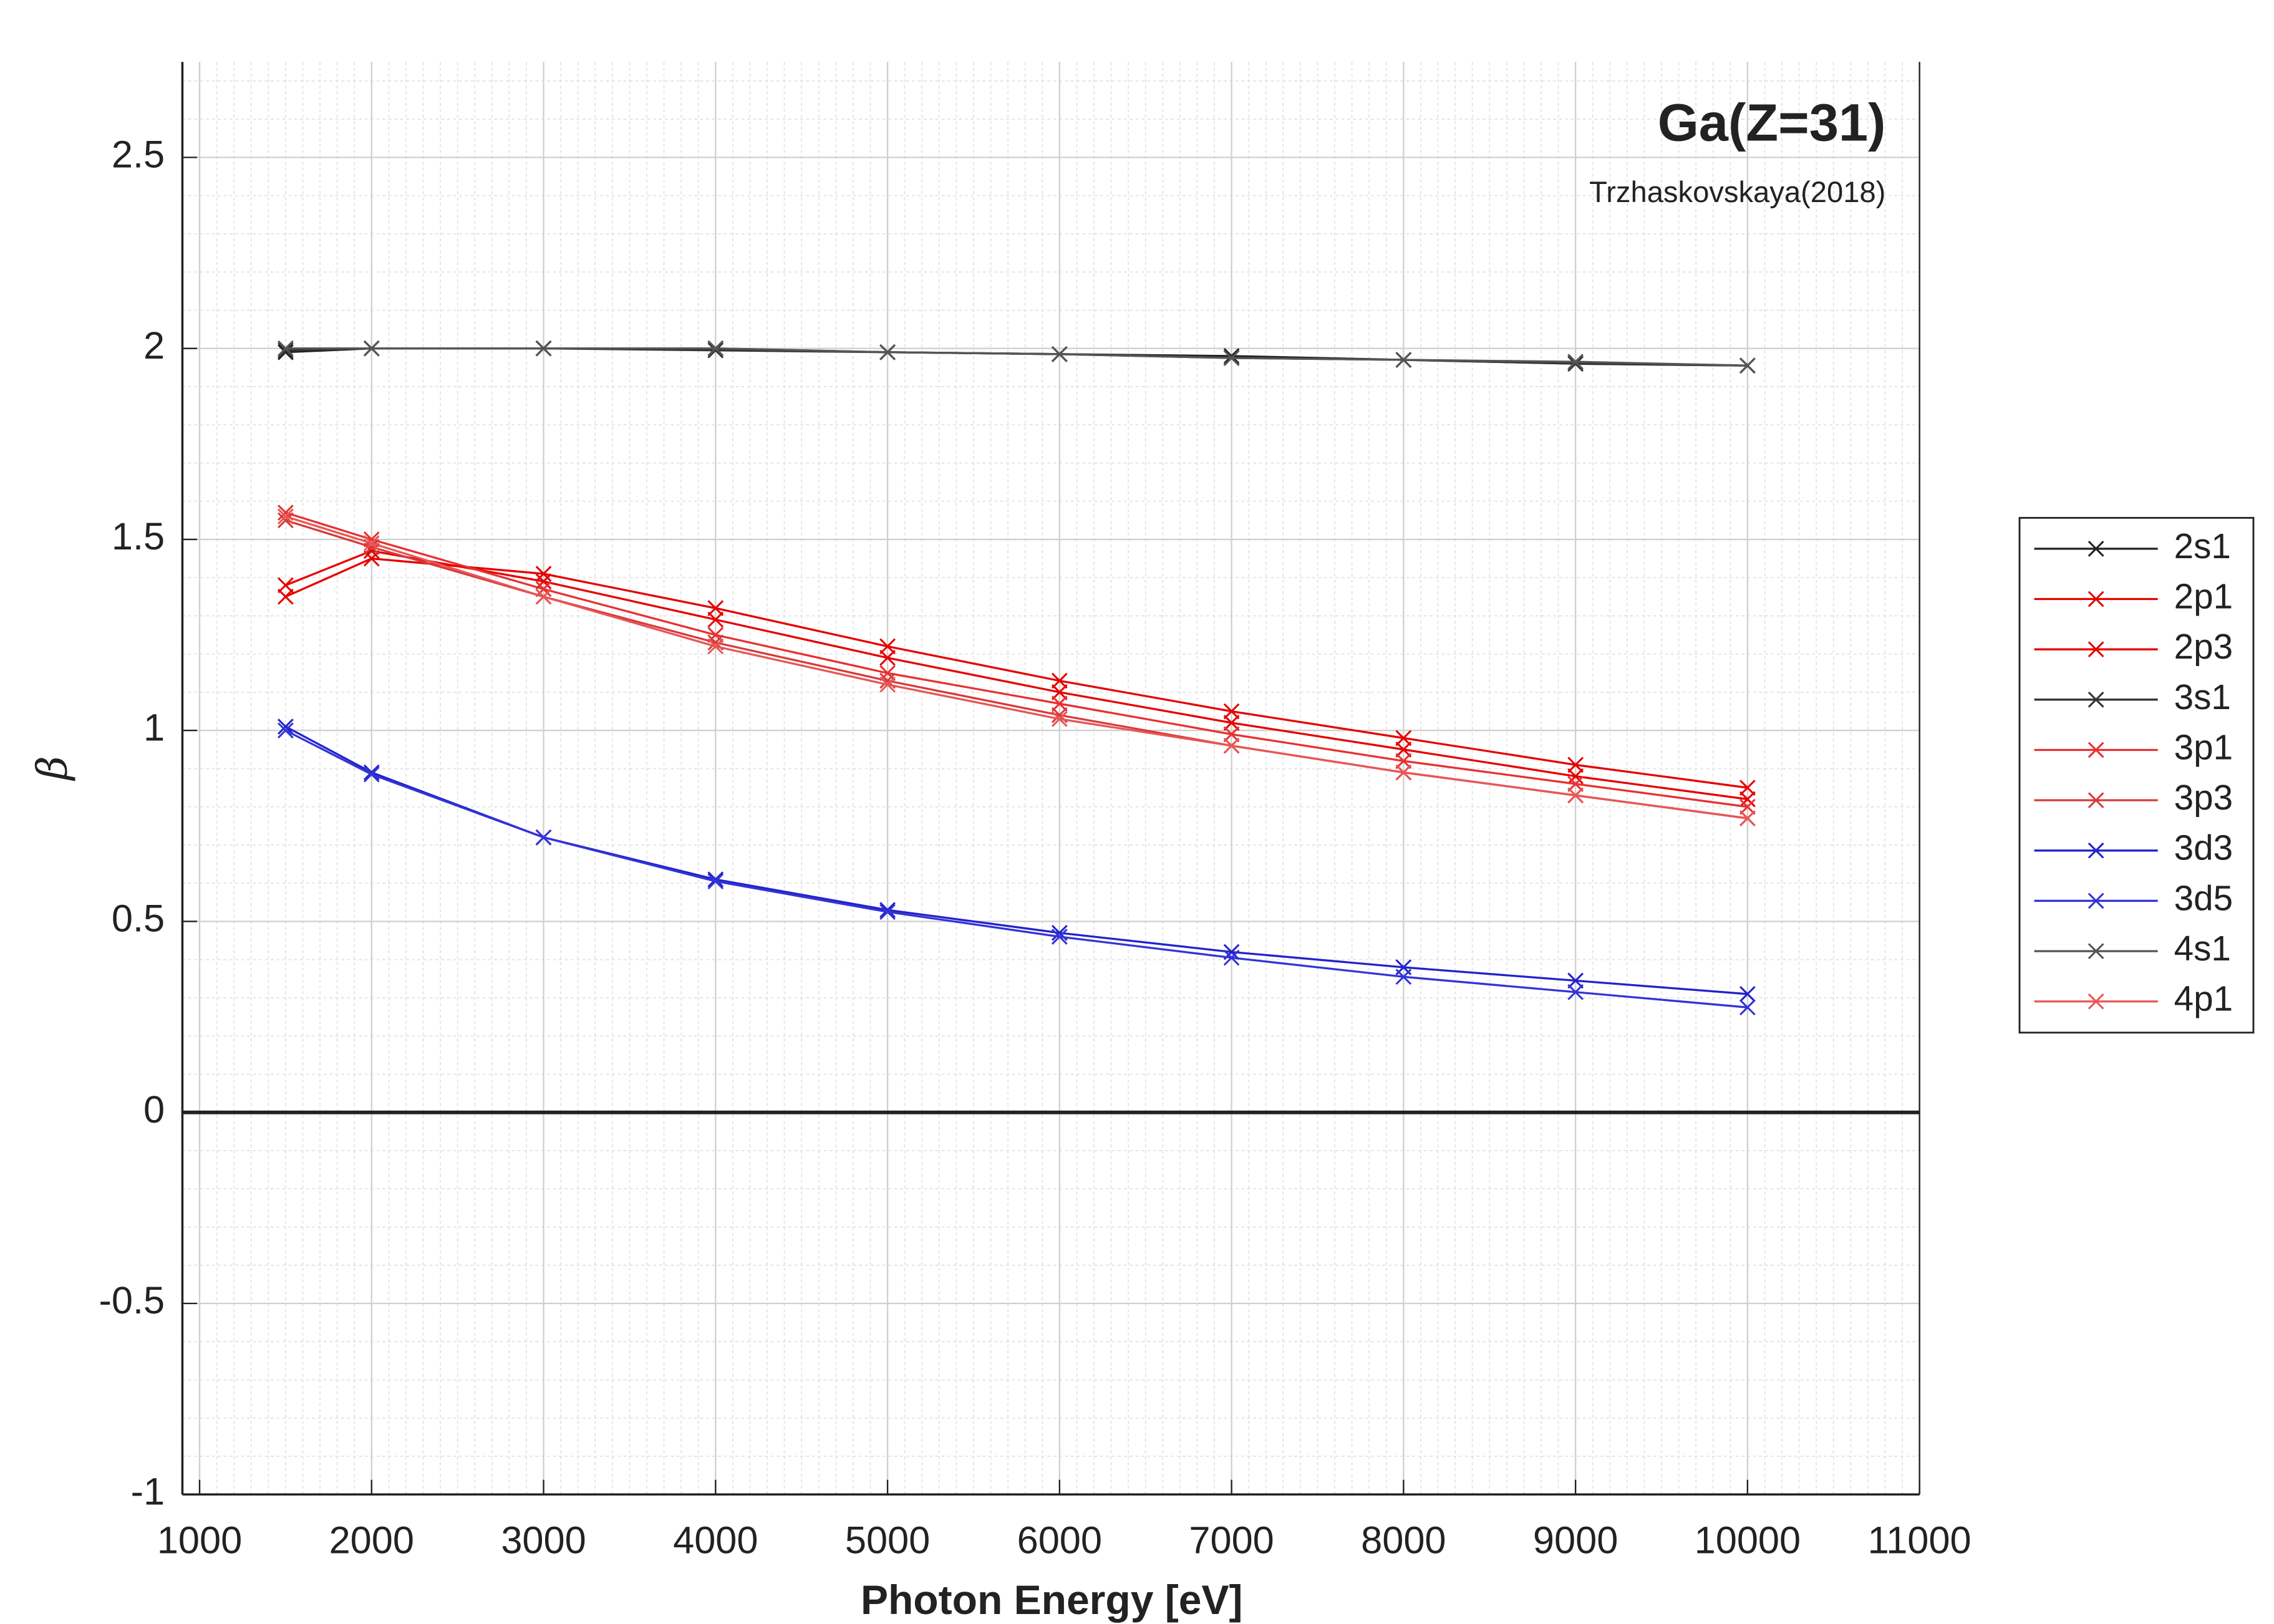 The width and height of the screenshot is (2274, 1624). I want to click on x-tick-label: 8000, so click(1403, 1539).